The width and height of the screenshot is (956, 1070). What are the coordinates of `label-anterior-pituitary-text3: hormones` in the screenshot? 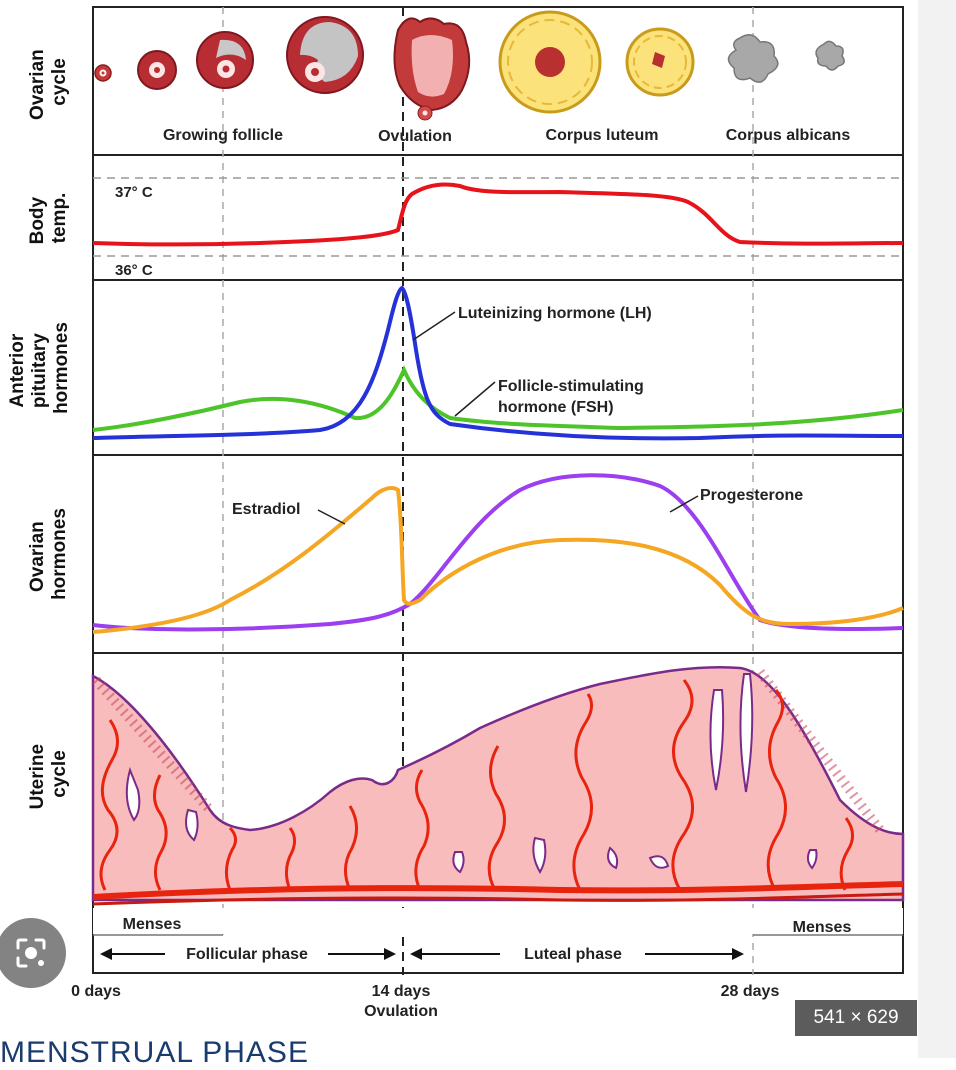 It's located at (61, 368).